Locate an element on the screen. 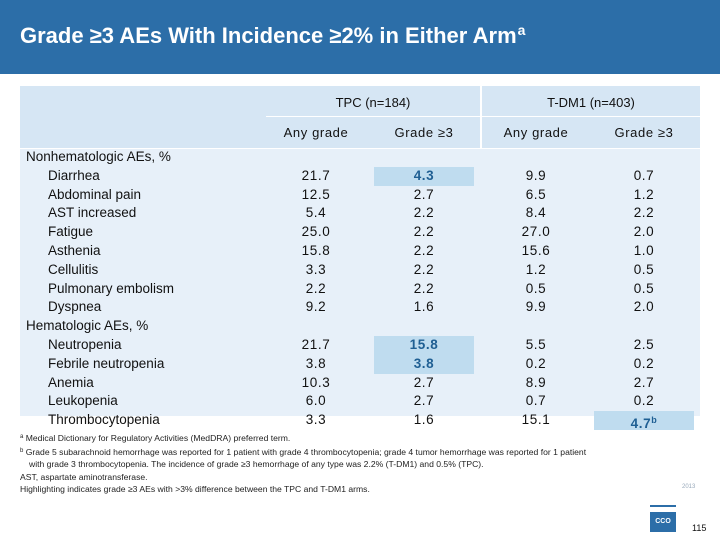 The width and height of the screenshot is (720, 540). value-text: 15.8 is located at coordinates (316, 250).